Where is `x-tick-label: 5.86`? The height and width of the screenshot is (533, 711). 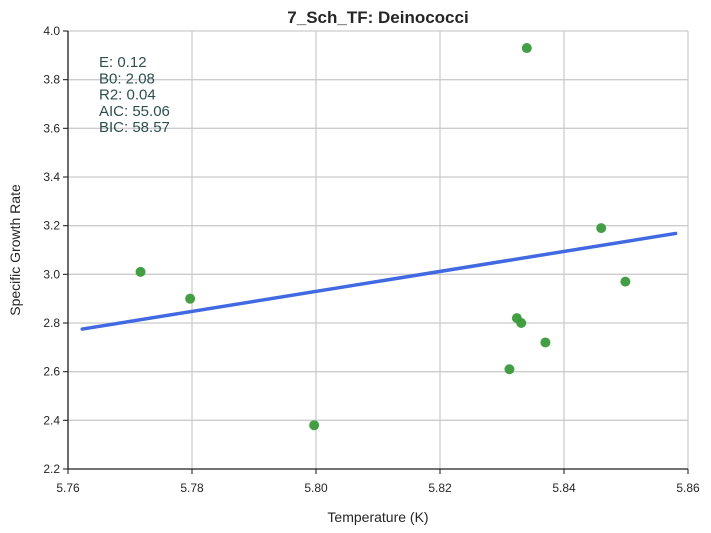 x-tick-label: 5.86 is located at coordinates (688, 488).